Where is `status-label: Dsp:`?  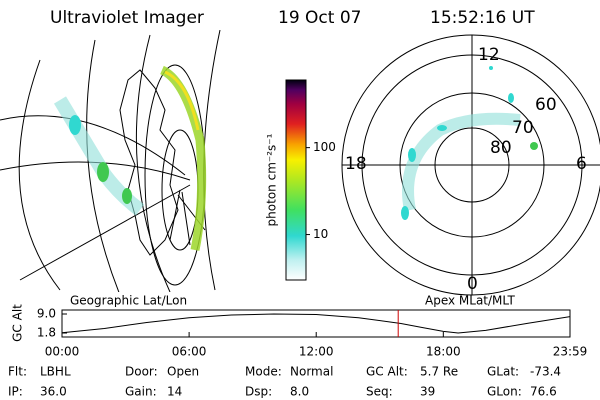 status-label: Dsp: is located at coordinates (258, 392).